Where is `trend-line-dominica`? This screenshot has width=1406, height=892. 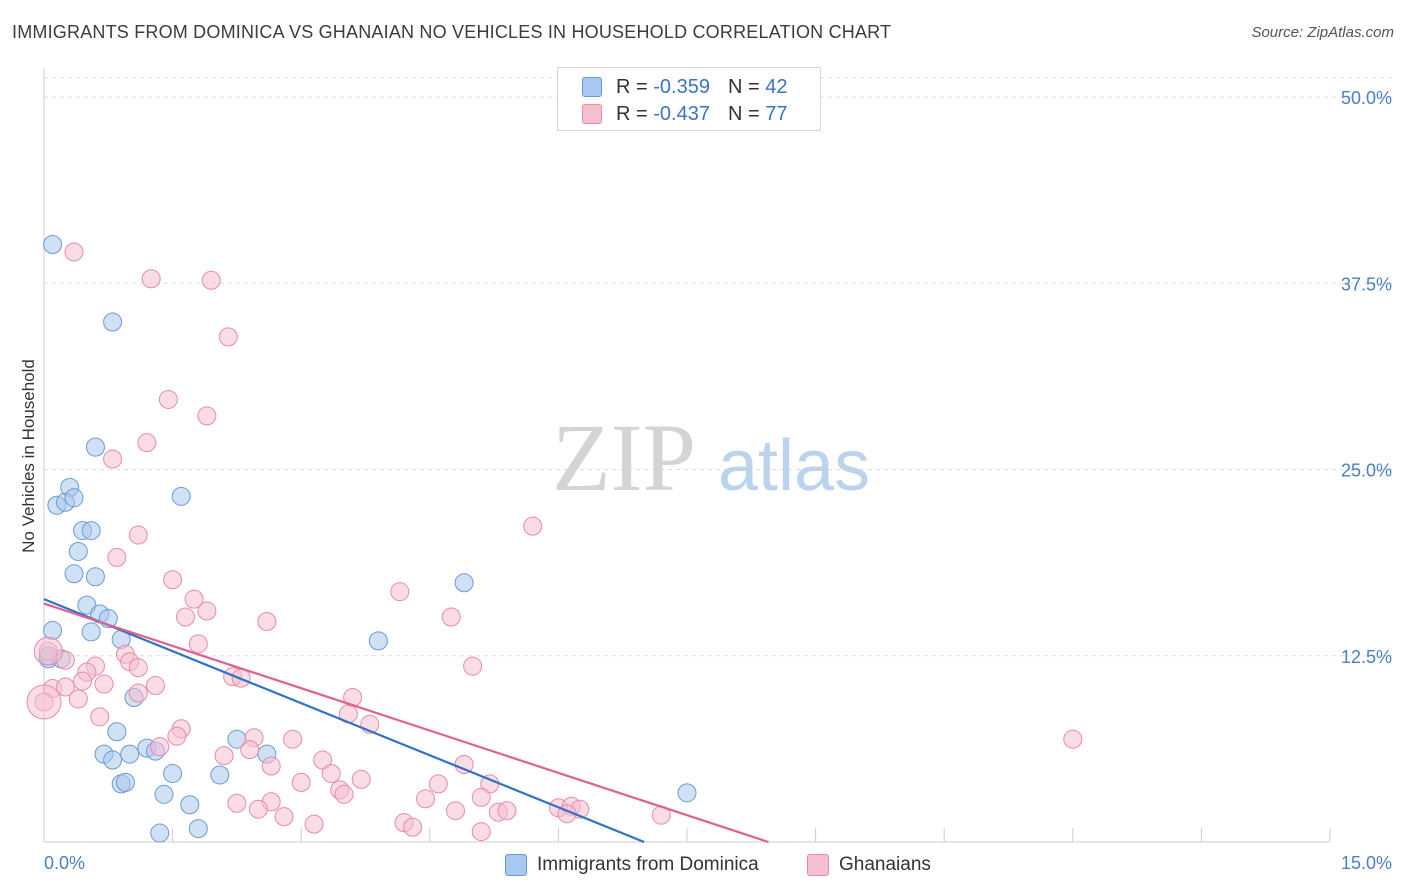 trend-line-dominica is located at coordinates (344, 721).